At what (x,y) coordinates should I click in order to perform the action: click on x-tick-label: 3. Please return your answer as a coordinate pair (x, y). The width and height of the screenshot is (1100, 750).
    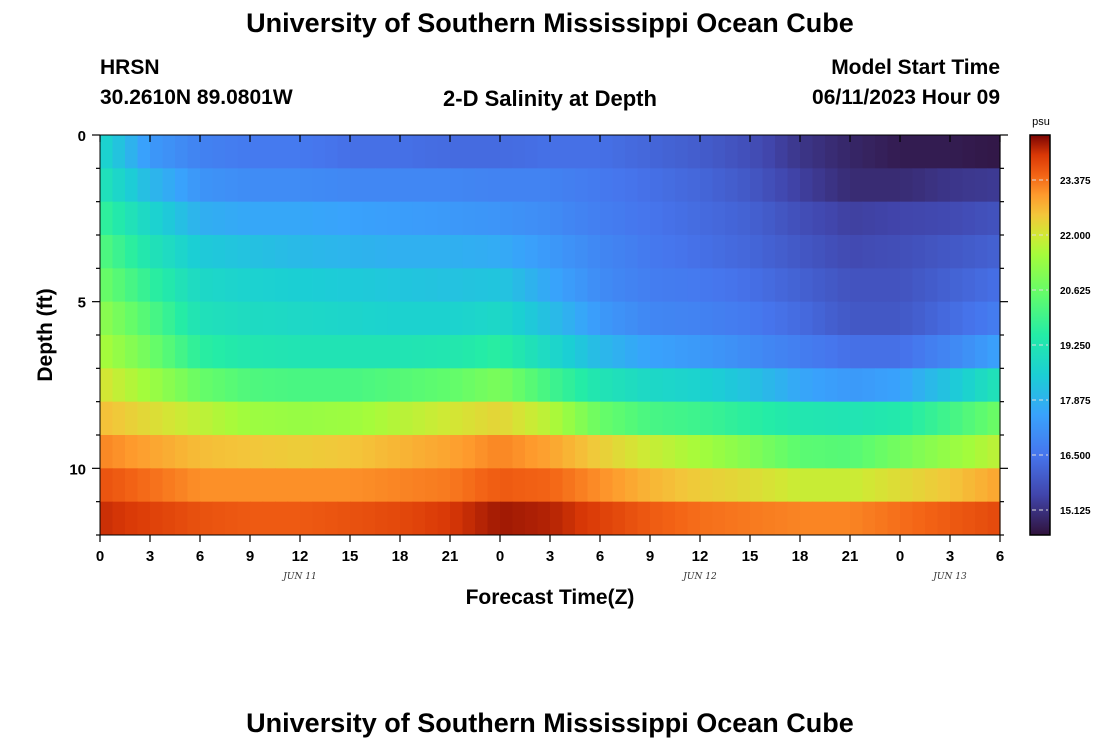
    Looking at the image, I should click on (950, 556).